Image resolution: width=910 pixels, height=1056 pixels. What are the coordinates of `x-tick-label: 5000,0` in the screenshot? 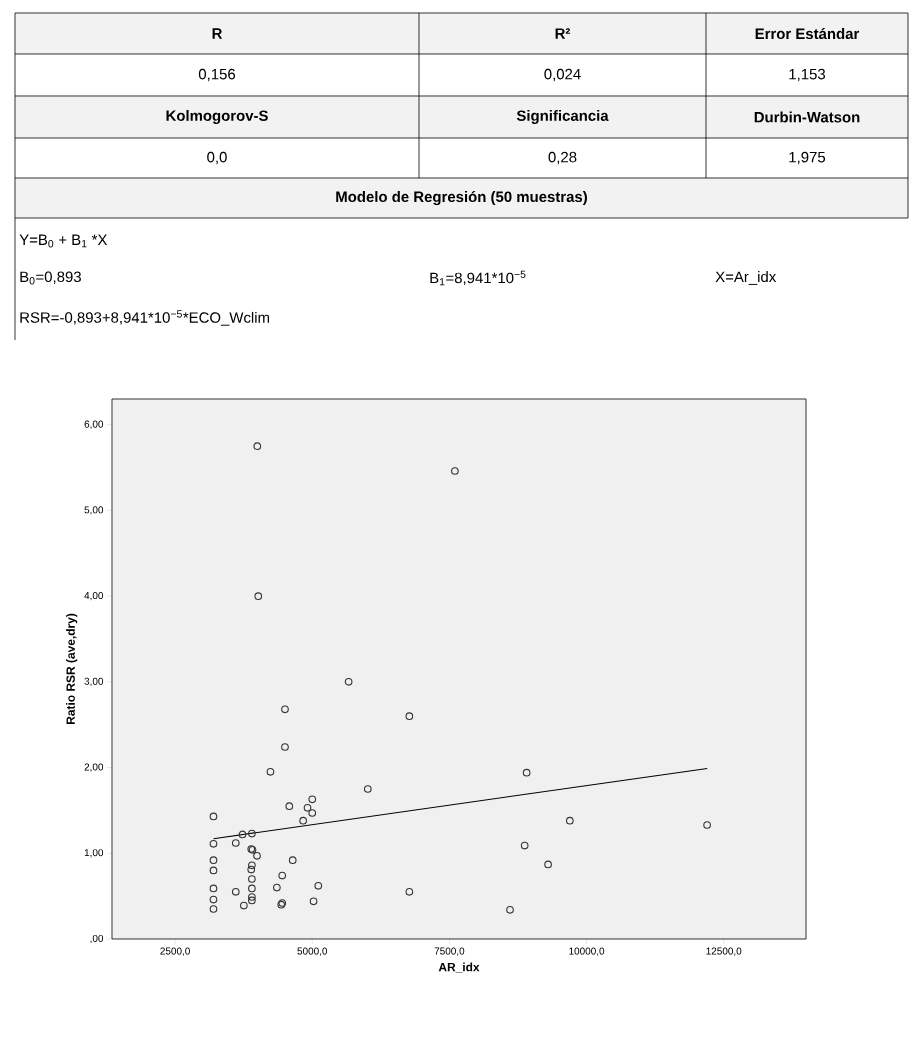 It's located at (312, 951).